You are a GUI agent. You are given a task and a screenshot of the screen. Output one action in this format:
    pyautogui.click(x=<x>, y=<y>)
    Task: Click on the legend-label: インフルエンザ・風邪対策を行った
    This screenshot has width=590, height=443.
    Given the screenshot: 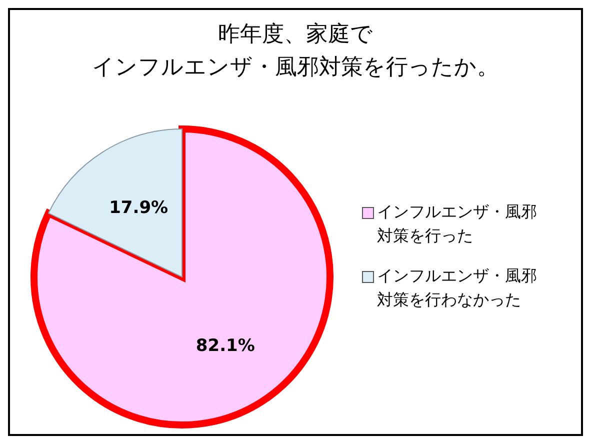 What is the action you would take?
    pyautogui.click(x=457, y=224)
    